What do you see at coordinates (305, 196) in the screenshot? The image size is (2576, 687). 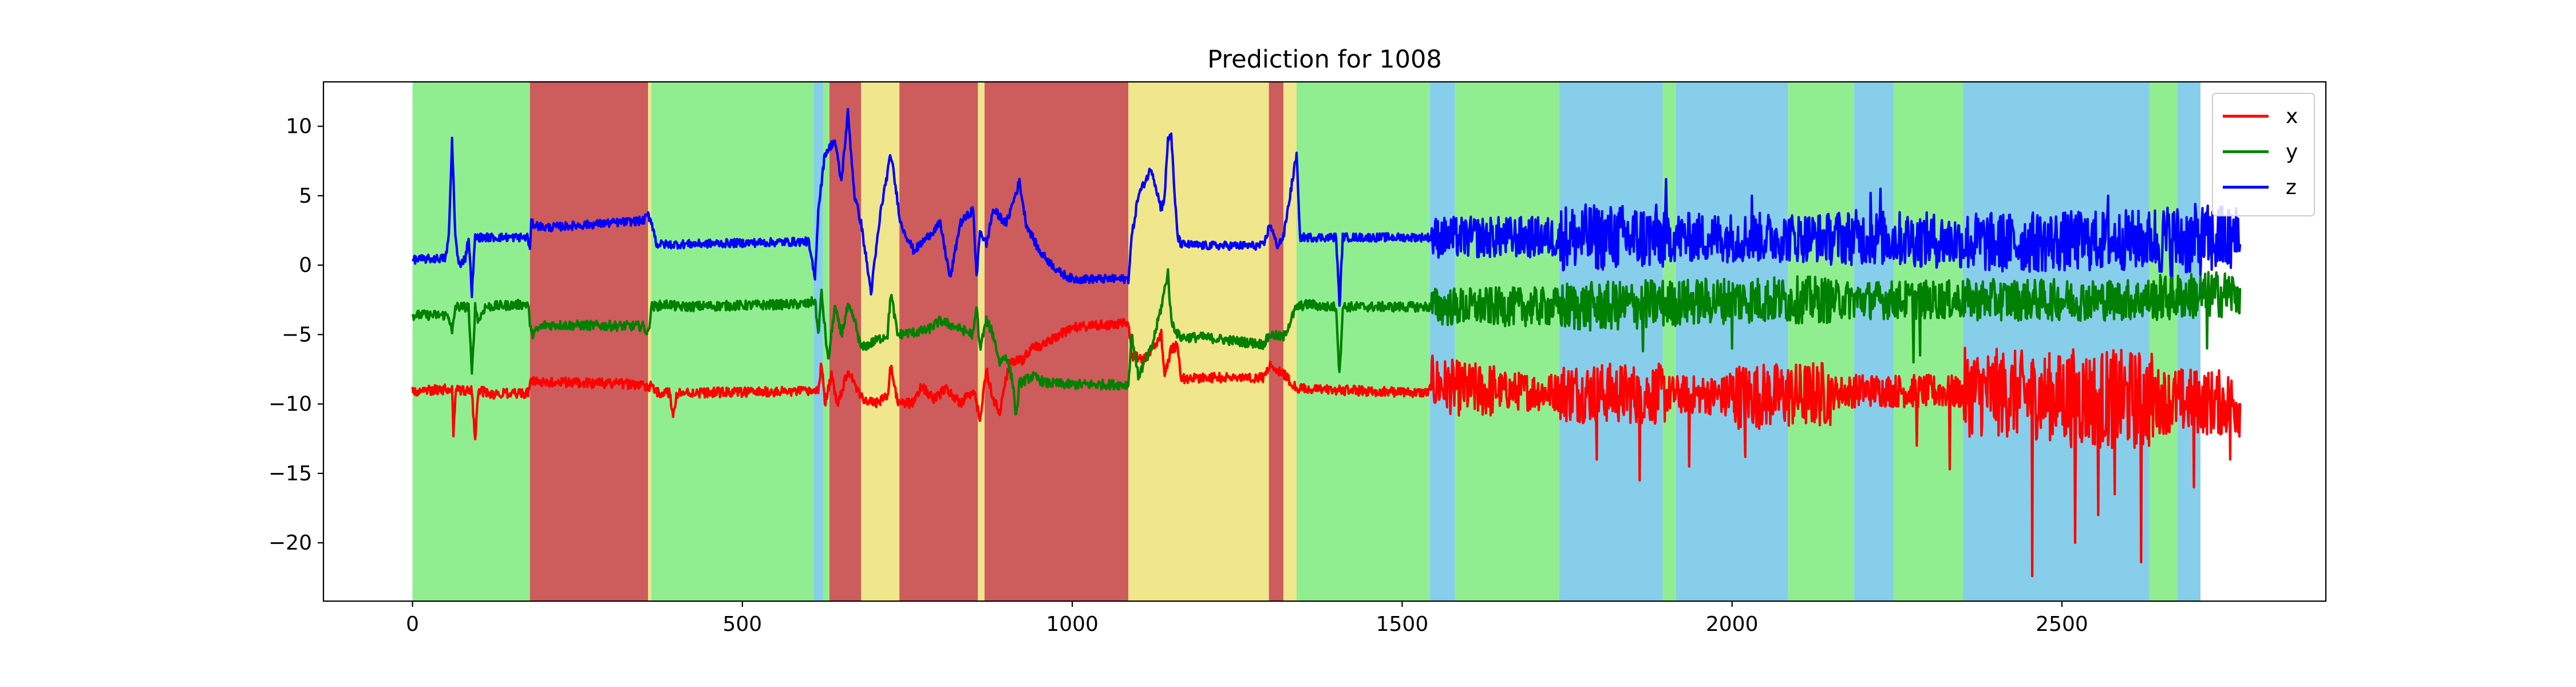 I see `y-tick-label: 5` at bounding box center [305, 196].